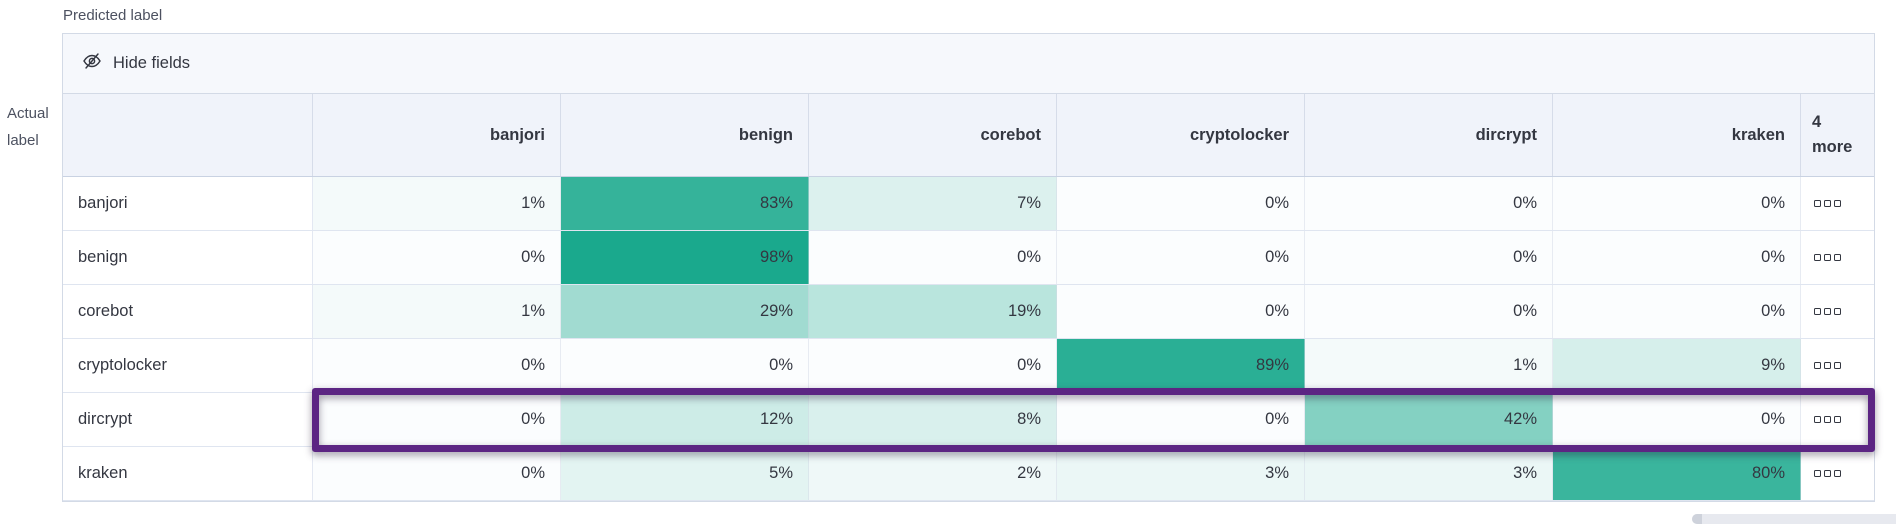 The height and width of the screenshot is (524, 1896). What do you see at coordinates (1181, 257) in the screenshot?
I see `cell-benign-cryptolocker: 0%` at bounding box center [1181, 257].